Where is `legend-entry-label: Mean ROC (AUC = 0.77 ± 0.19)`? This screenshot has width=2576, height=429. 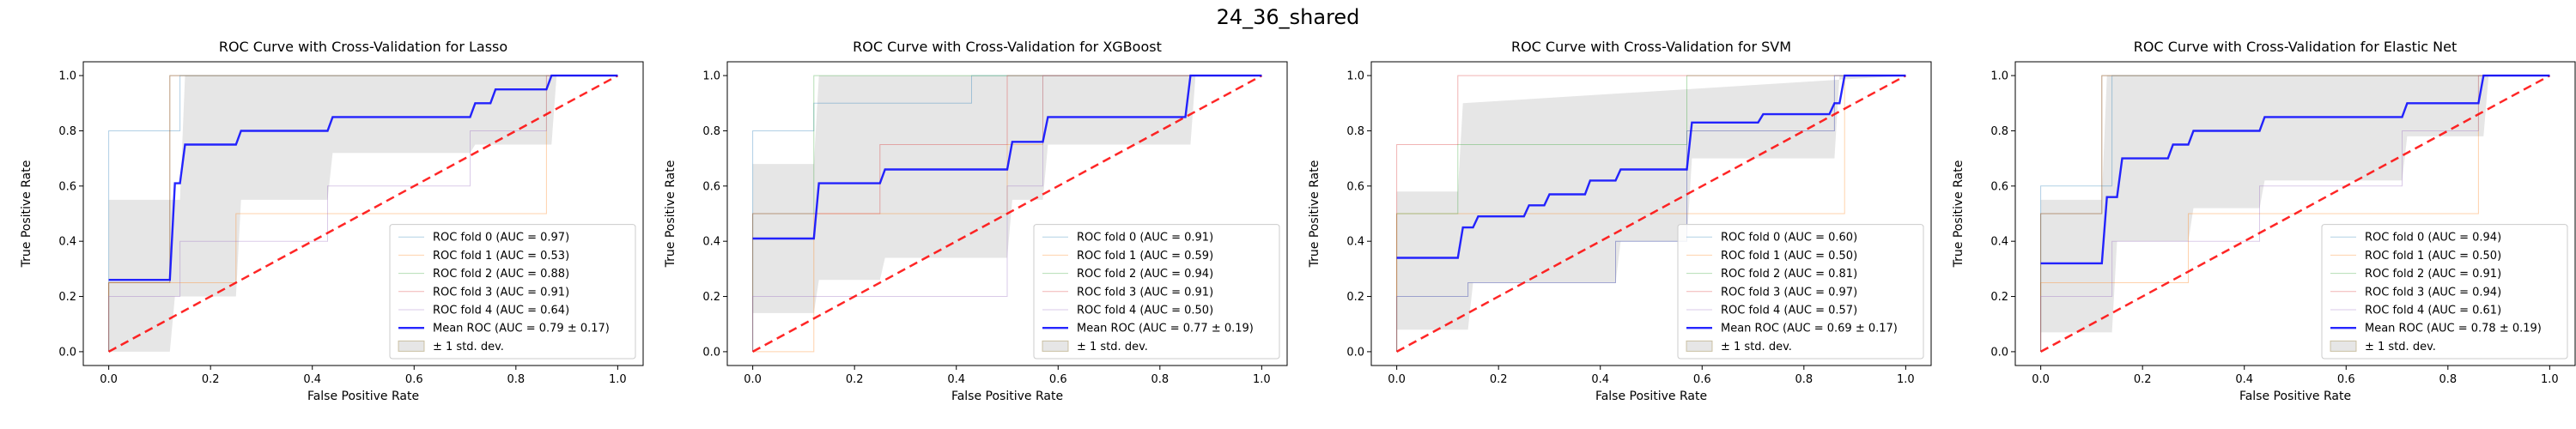
legend-entry-label: Mean ROC (AUC = 0.77 ± 0.19) is located at coordinates (1166, 329).